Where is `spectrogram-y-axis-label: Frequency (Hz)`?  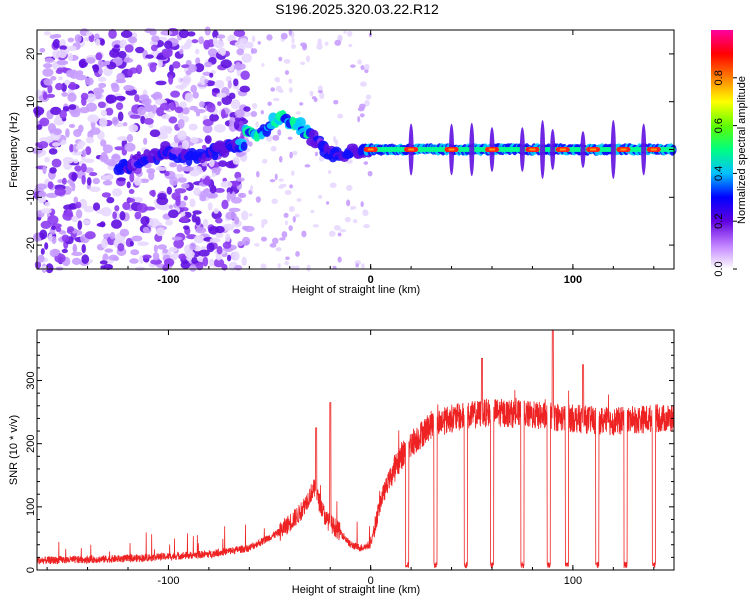
spectrogram-y-axis-label: Frequency (Hz) is located at coordinates (14, 150).